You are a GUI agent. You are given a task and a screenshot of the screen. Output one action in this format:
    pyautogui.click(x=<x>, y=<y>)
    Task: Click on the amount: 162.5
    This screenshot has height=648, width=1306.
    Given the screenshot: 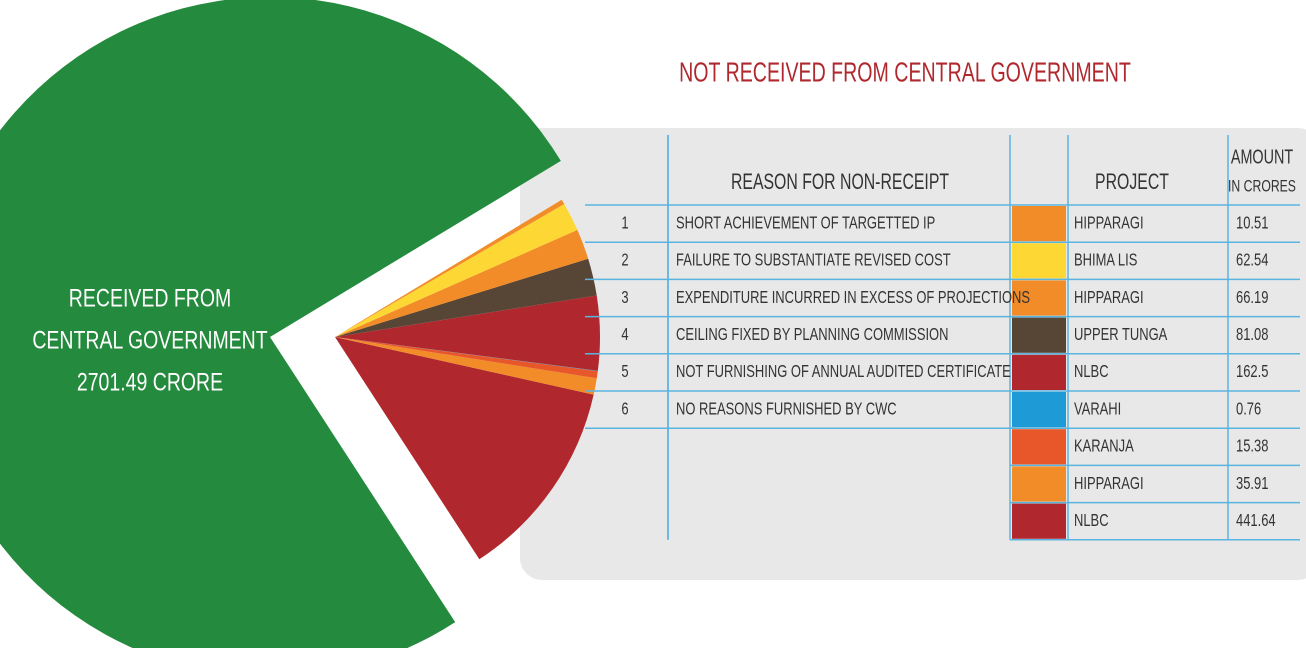 What is the action you would take?
    pyautogui.click(x=1252, y=372)
    